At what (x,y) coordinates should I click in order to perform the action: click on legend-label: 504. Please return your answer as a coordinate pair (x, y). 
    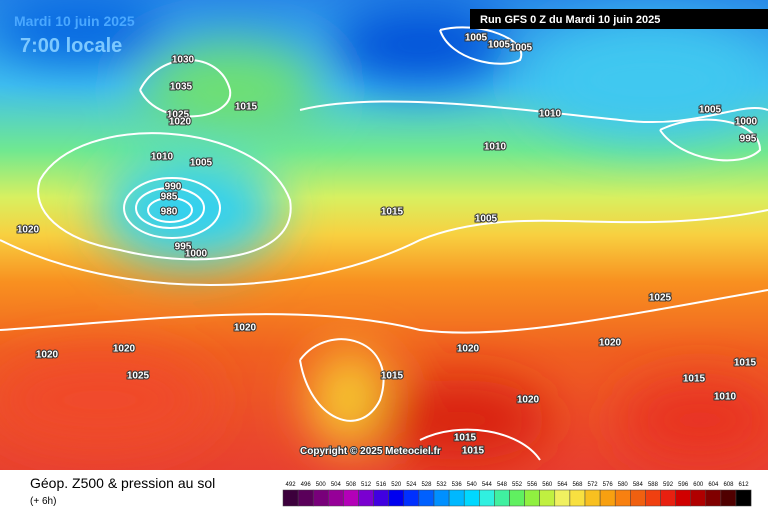
    Looking at the image, I should click on (336, 485).